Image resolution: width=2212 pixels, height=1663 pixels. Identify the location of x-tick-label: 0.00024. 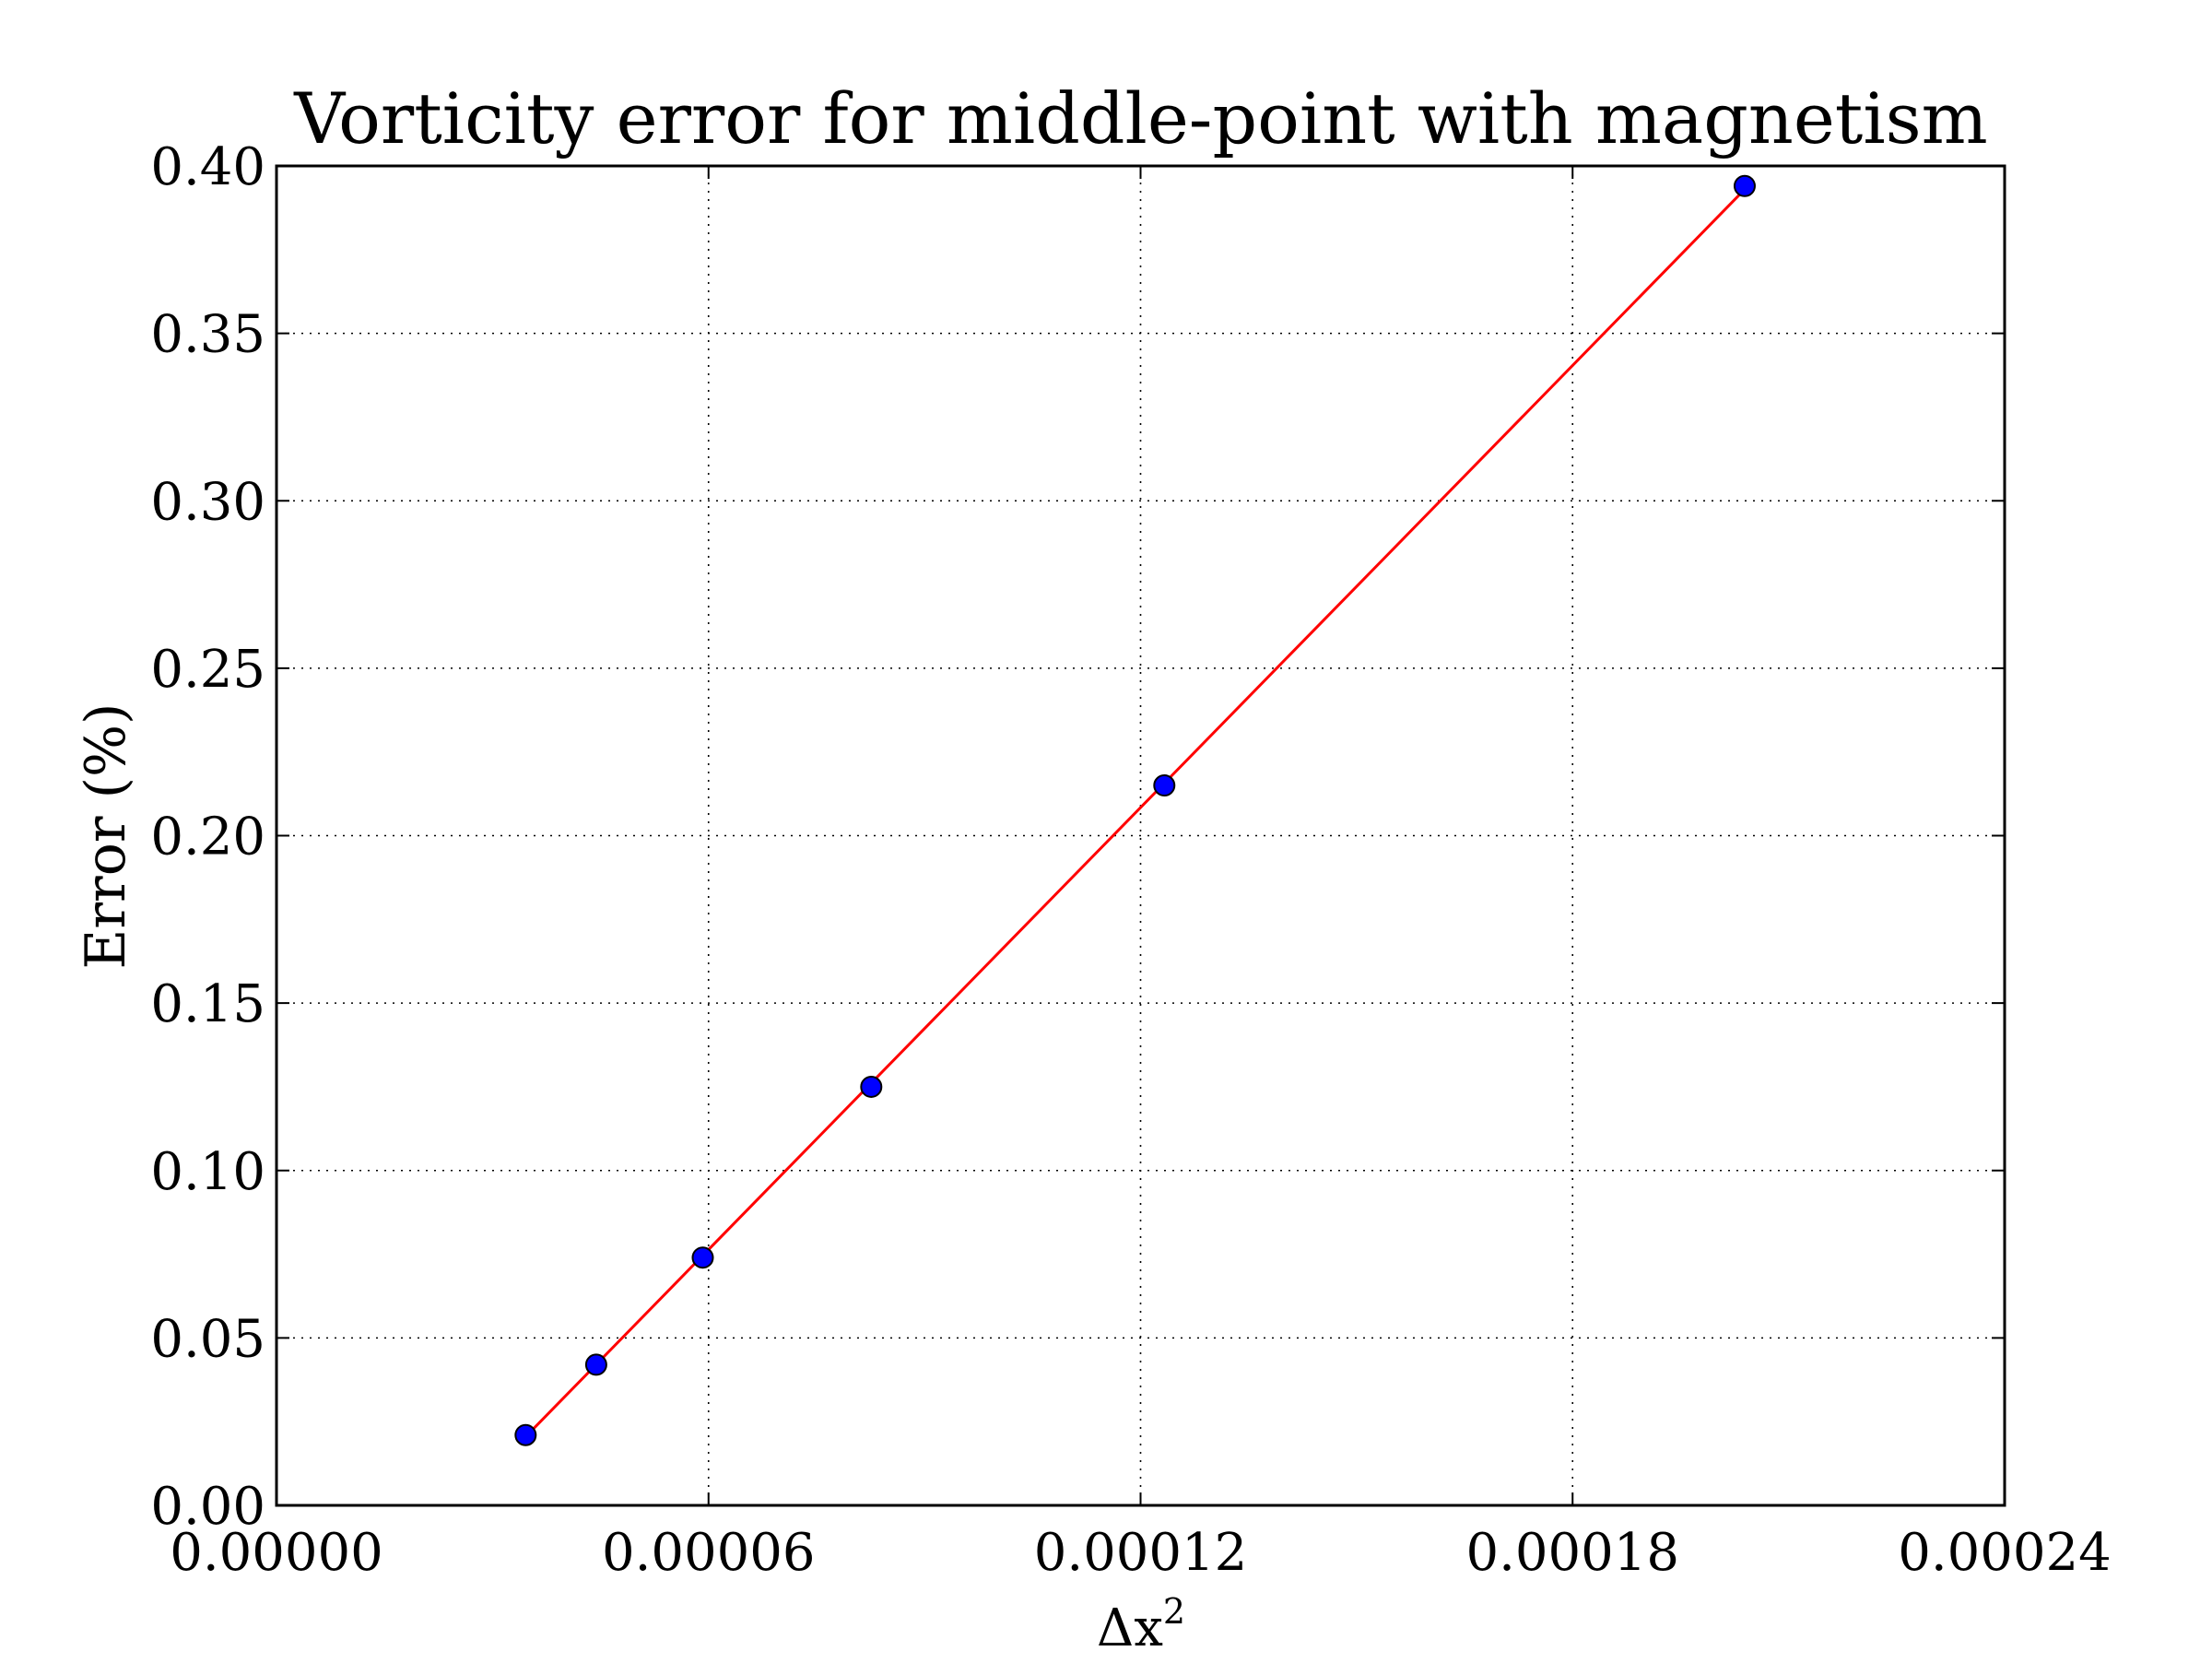
(2005, 1553).